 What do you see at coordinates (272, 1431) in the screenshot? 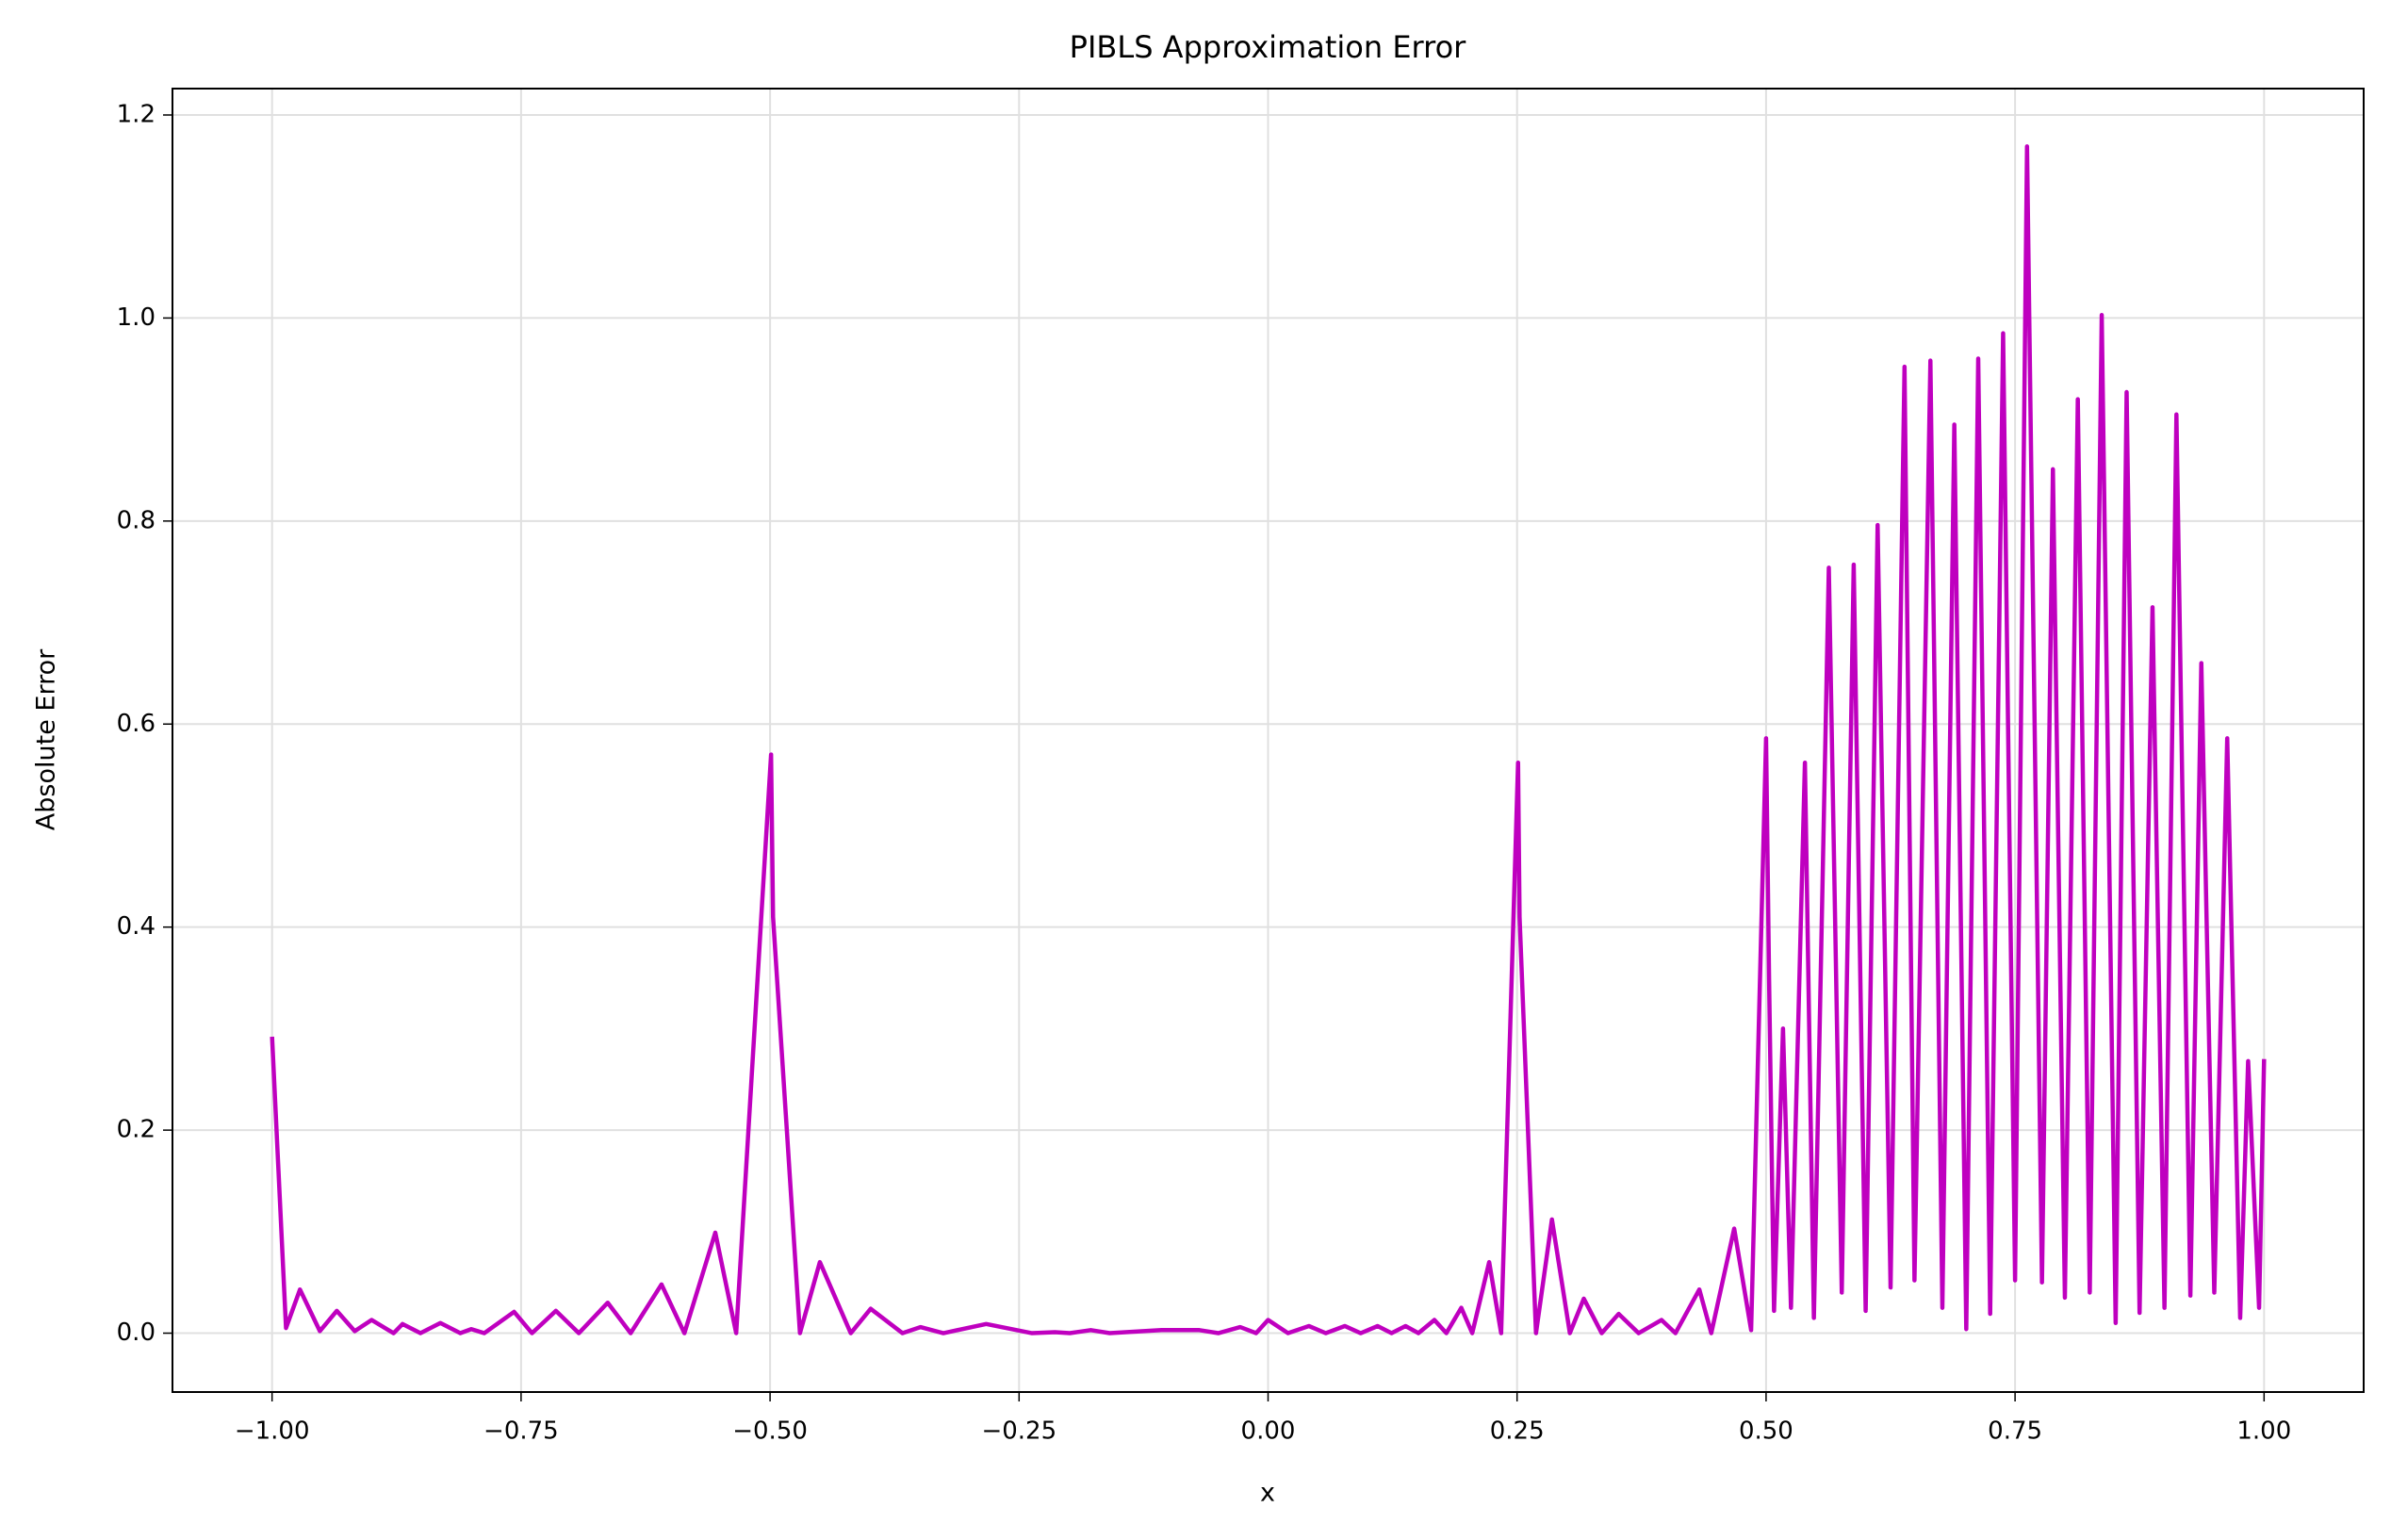
I see `x-tick-label: −1.00` at bounding box center [272, 1431].